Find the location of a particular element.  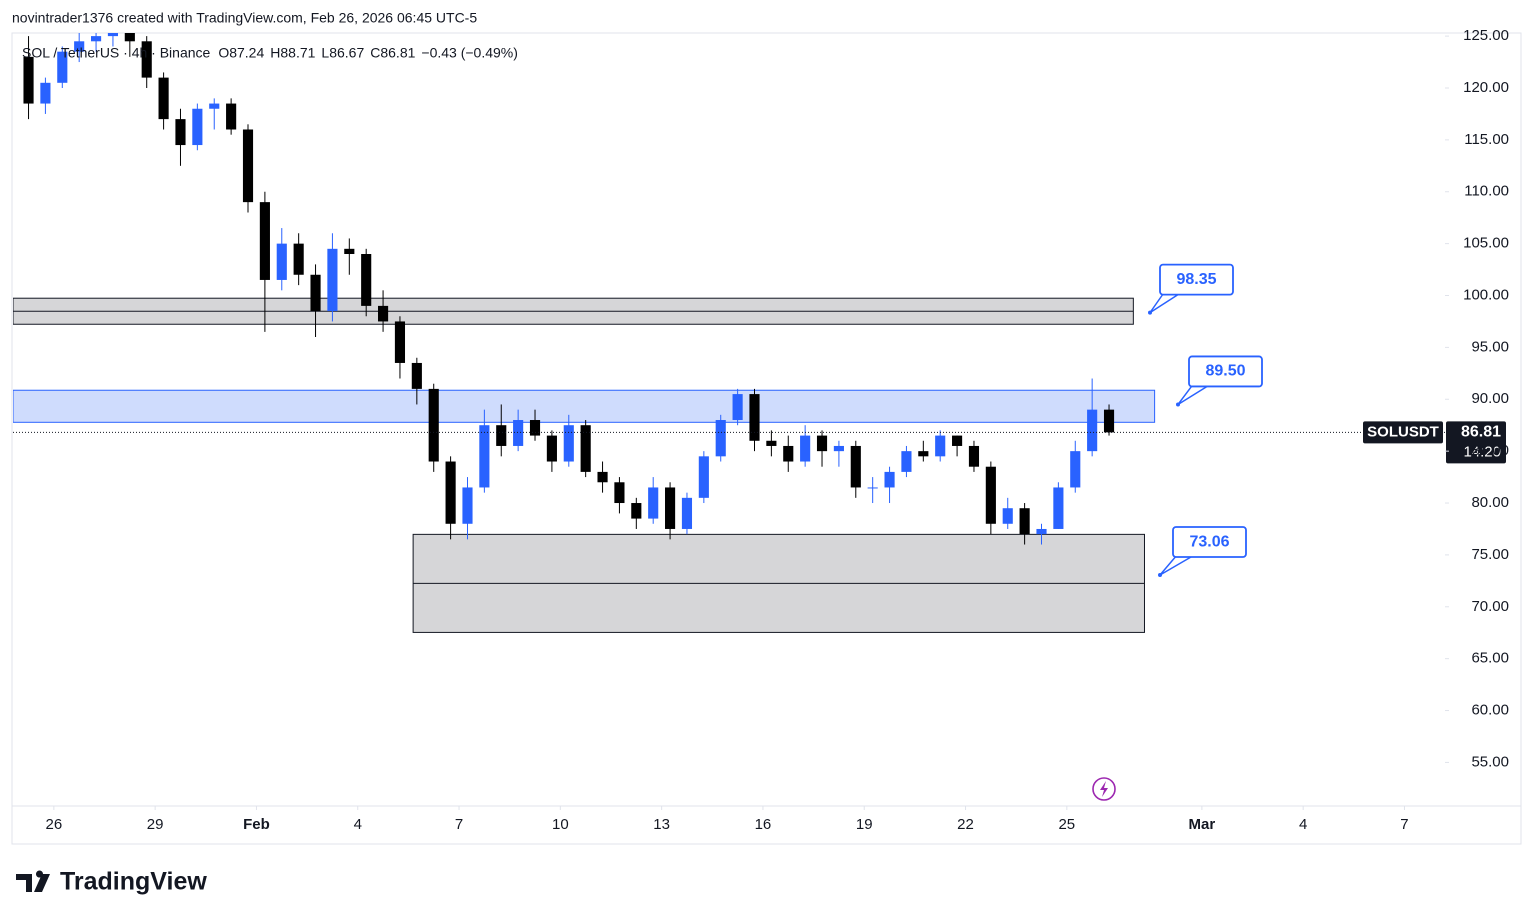

callout-label: 98.35 is located at coordinates (1196, 279).